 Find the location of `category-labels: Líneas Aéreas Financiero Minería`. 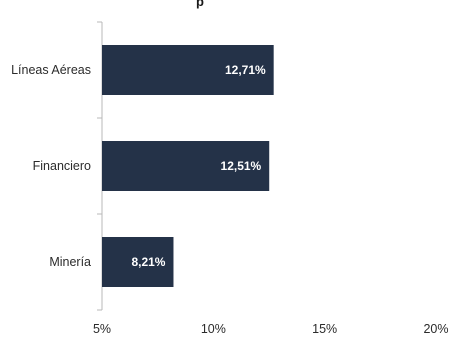

category-labels: Líneas Aéreas Financiero Minería is located at coordinates (51, 166).